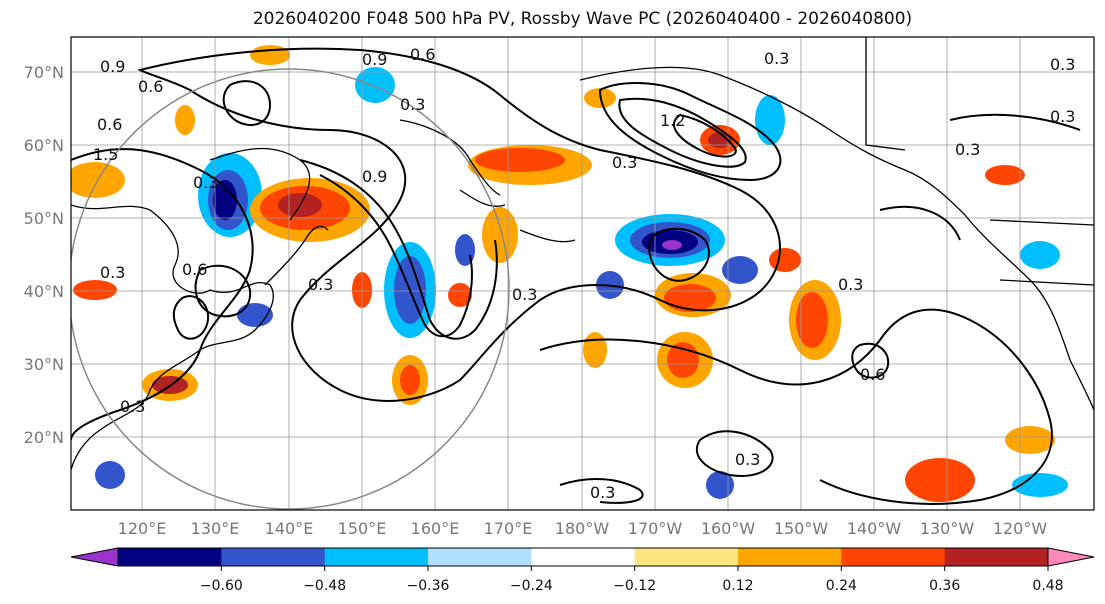 The width and height of the screenshot is (1105, 604). Describe the element at coordinates (428, 586) in the screenshot. I see `colorbar-tick-label: −0.36` at that location.